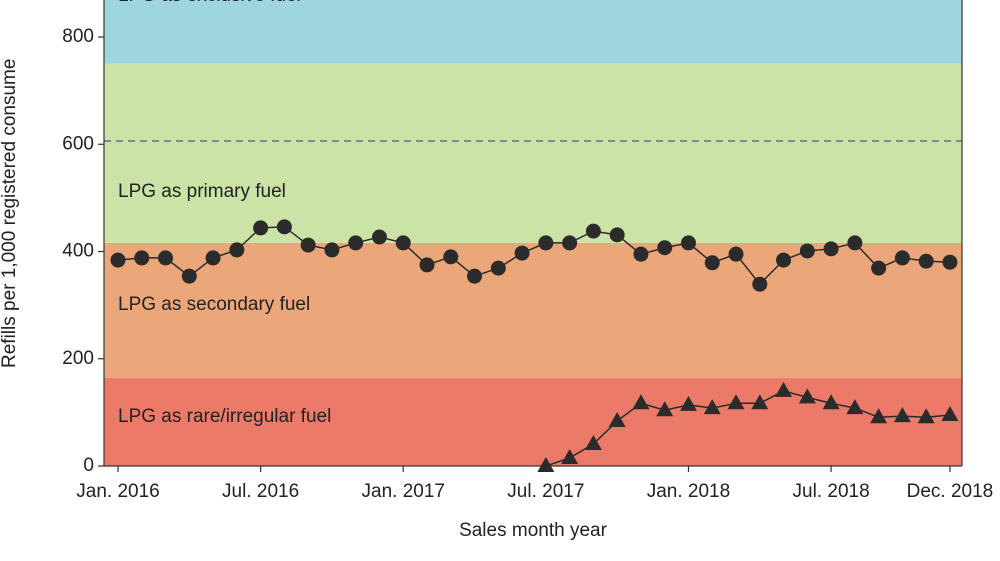 The height and width of the screenshot is (561, 1000). What do you see at coordinates (78, 251) in the screenshot?
I see `y-tick-label: 400` at bounding box center [78, 251].